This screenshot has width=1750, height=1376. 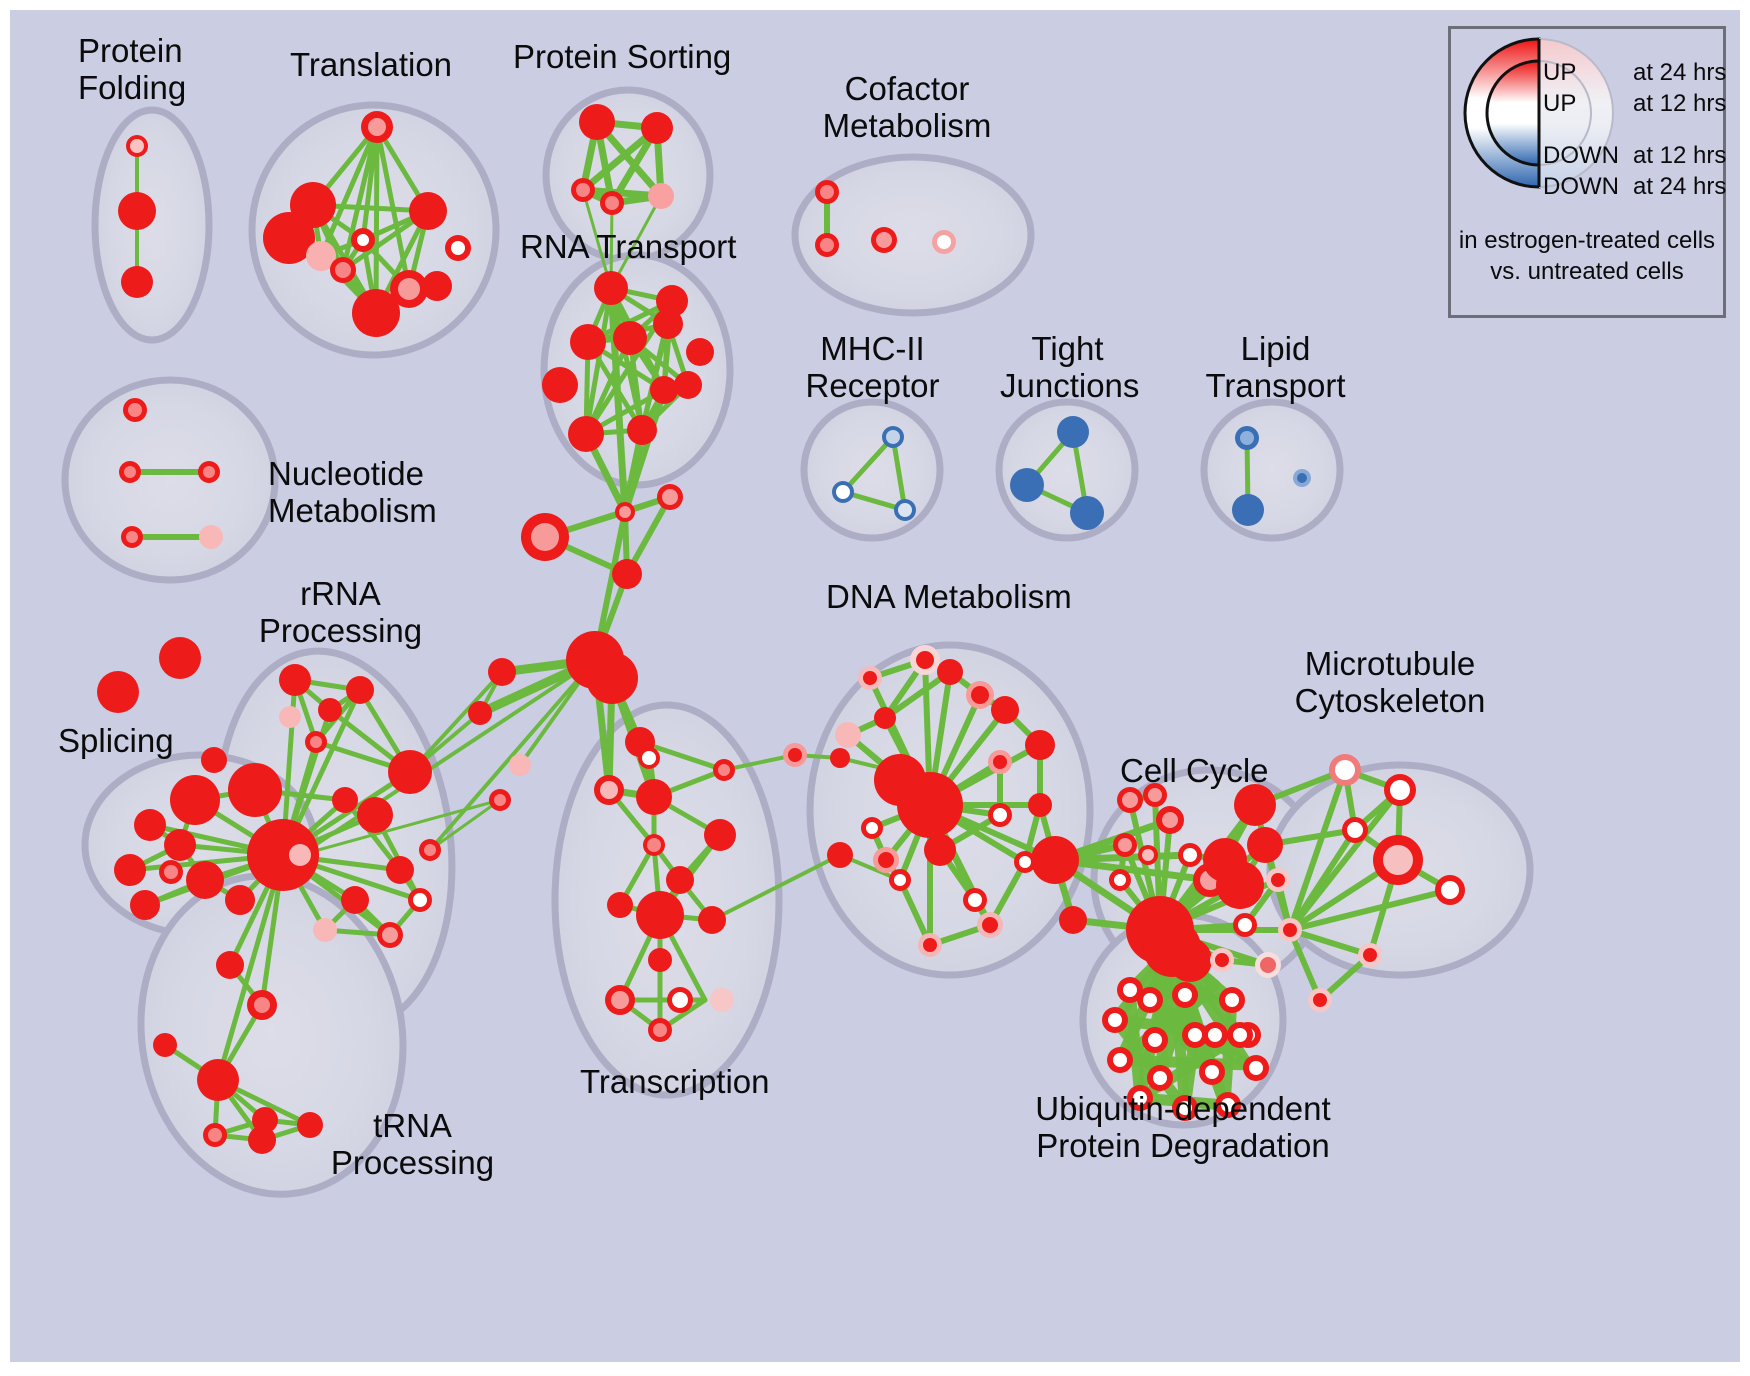 What do you see at coordinates (907, 107) in the screenshot?
I see `cluster-label-cofactor-metabolism: Cofactor Metabolism` at bounding box center [907, 107].